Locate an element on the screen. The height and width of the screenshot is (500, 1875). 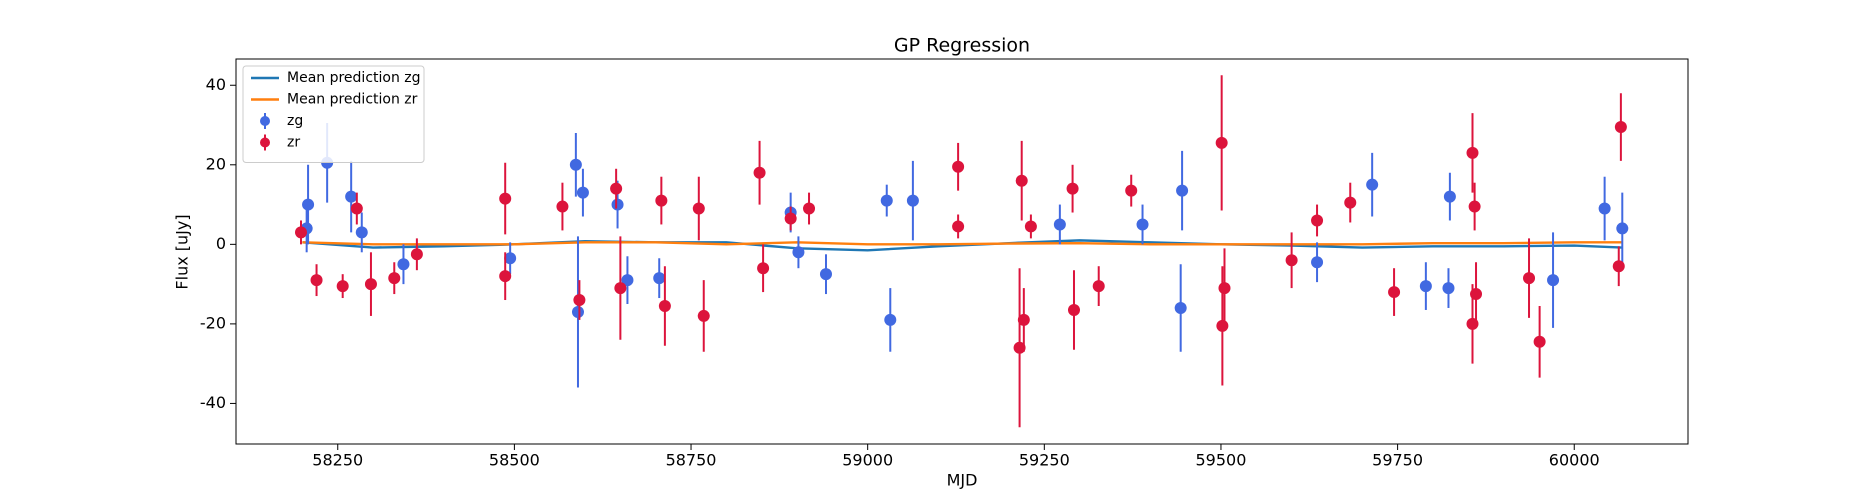
legend-label: zg is located at coordinates (295, 121).